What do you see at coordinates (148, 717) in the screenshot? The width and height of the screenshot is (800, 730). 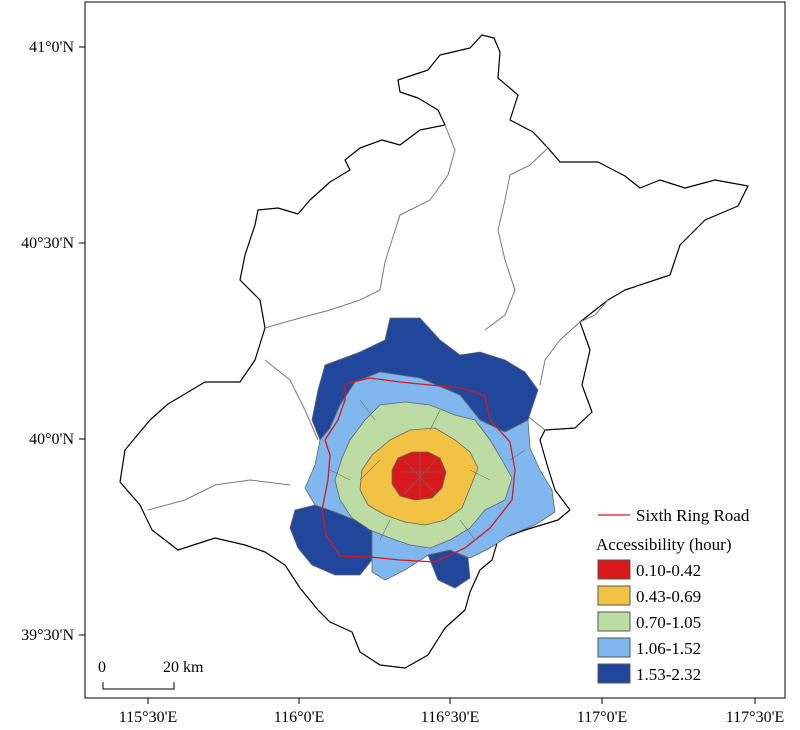 I see `lon-tick-label: 115°30'E` at bounding box center [148, 717].